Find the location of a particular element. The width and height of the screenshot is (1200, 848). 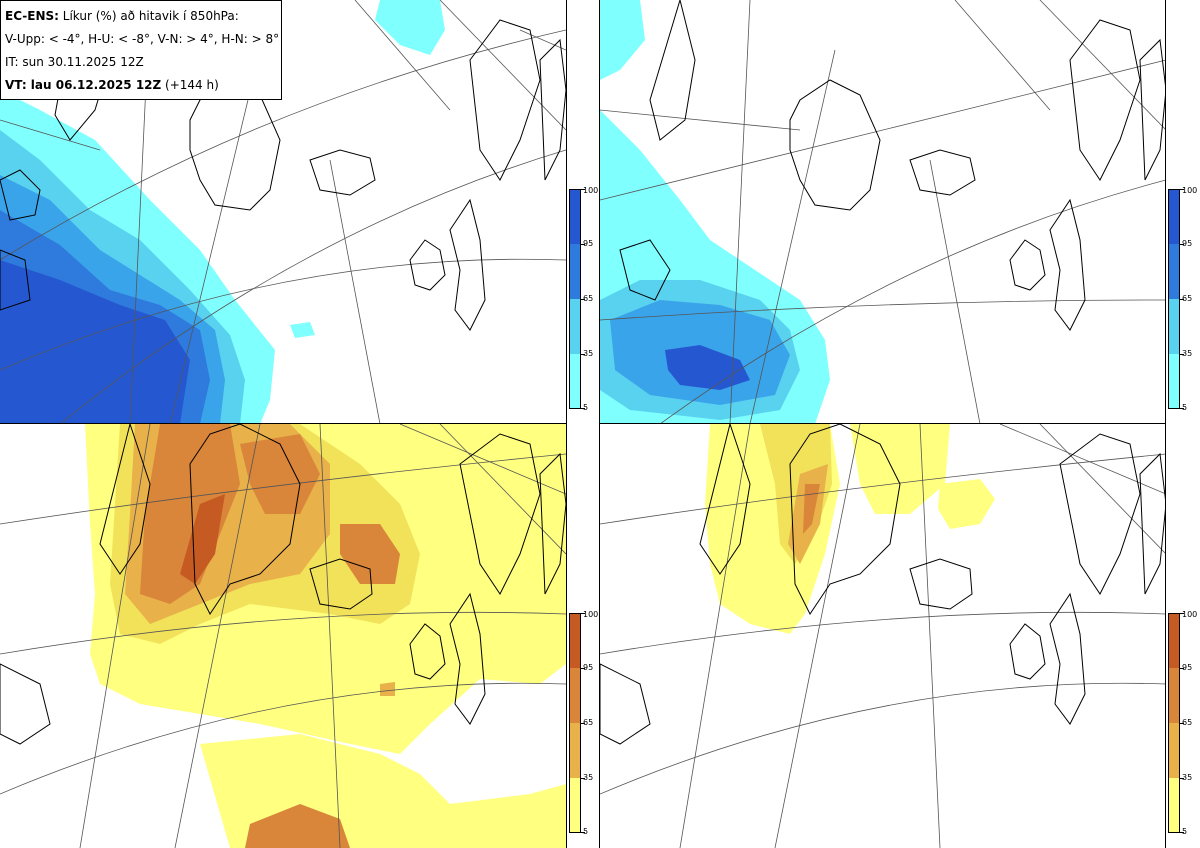

map-title: Líkur (%) að hitavik í 850hPa: is located at coordinates (150, 16).